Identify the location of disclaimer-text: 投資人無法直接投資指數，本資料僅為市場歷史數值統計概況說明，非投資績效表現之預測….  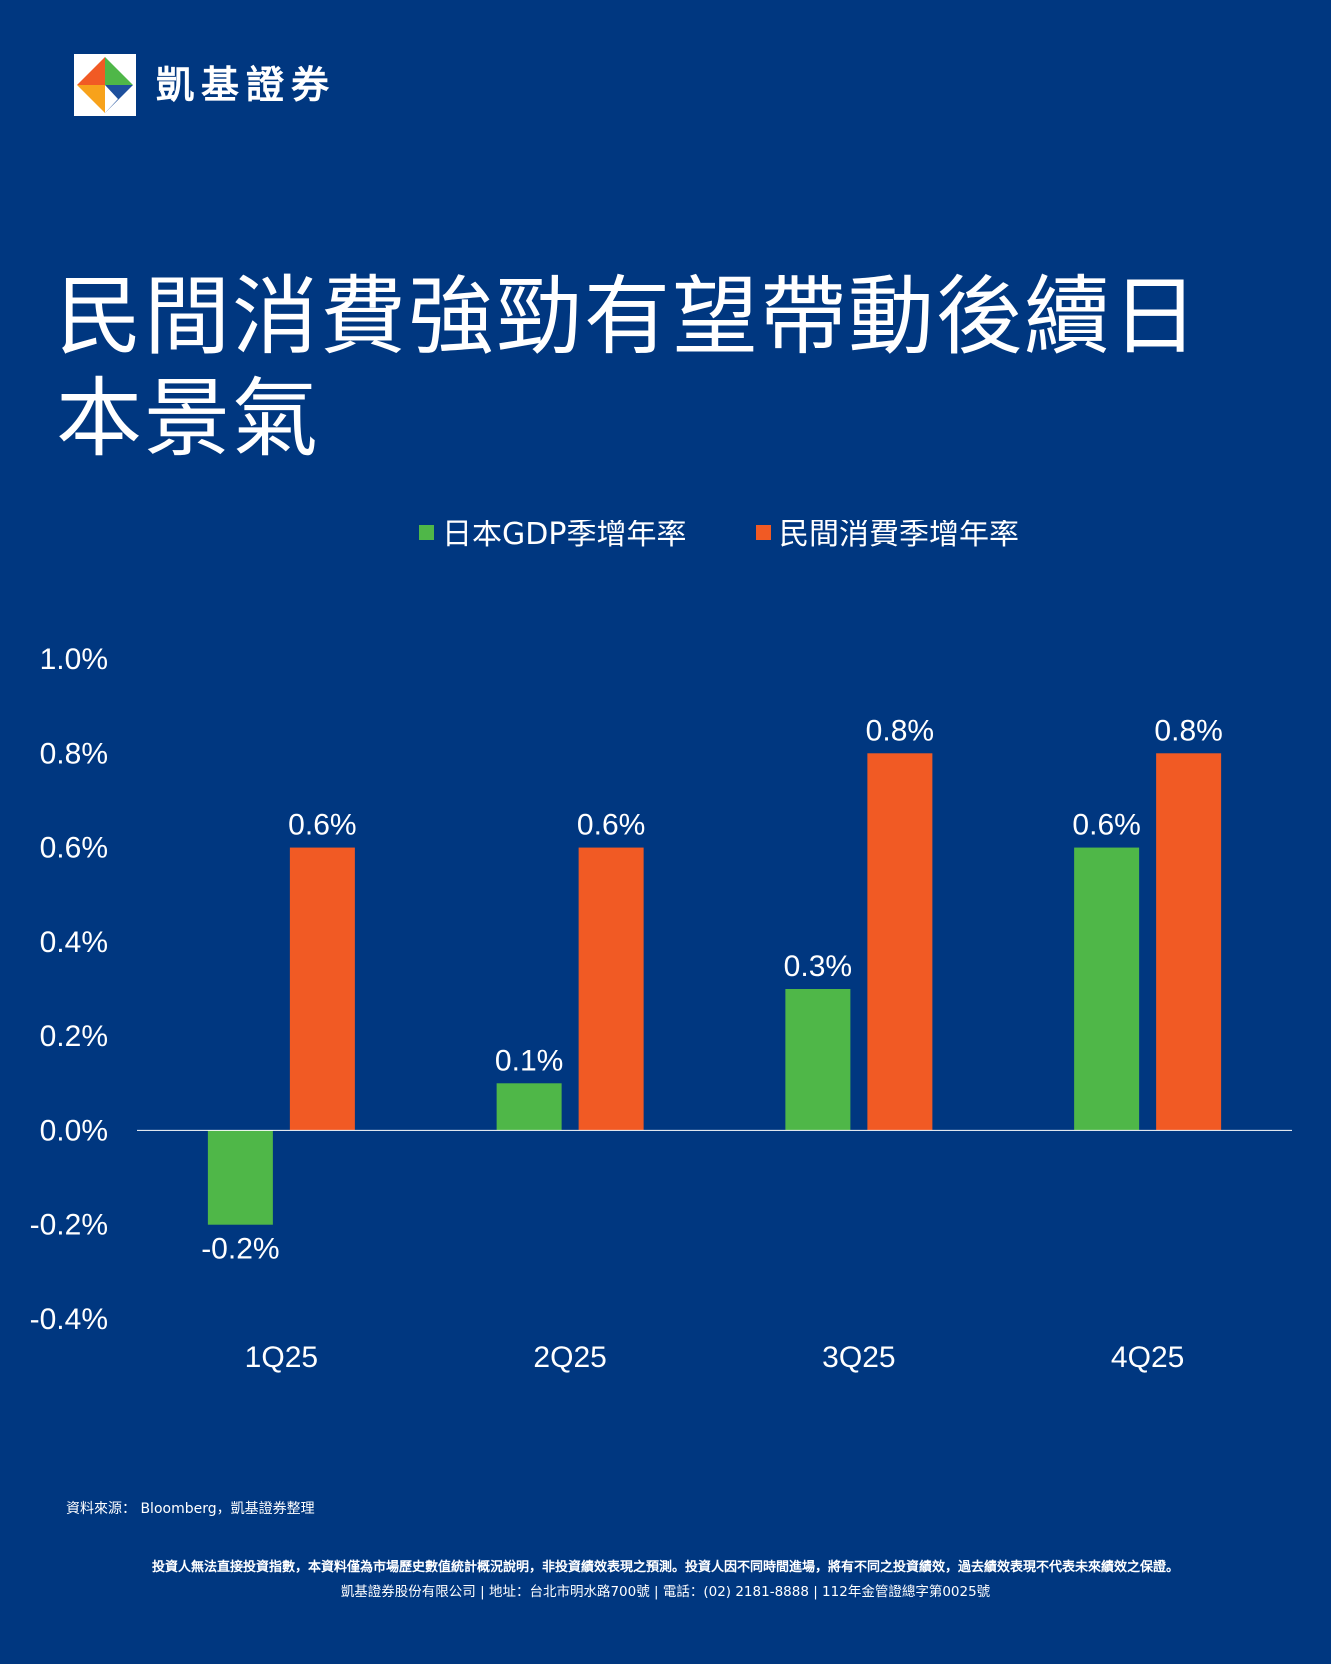
(665, 1567).